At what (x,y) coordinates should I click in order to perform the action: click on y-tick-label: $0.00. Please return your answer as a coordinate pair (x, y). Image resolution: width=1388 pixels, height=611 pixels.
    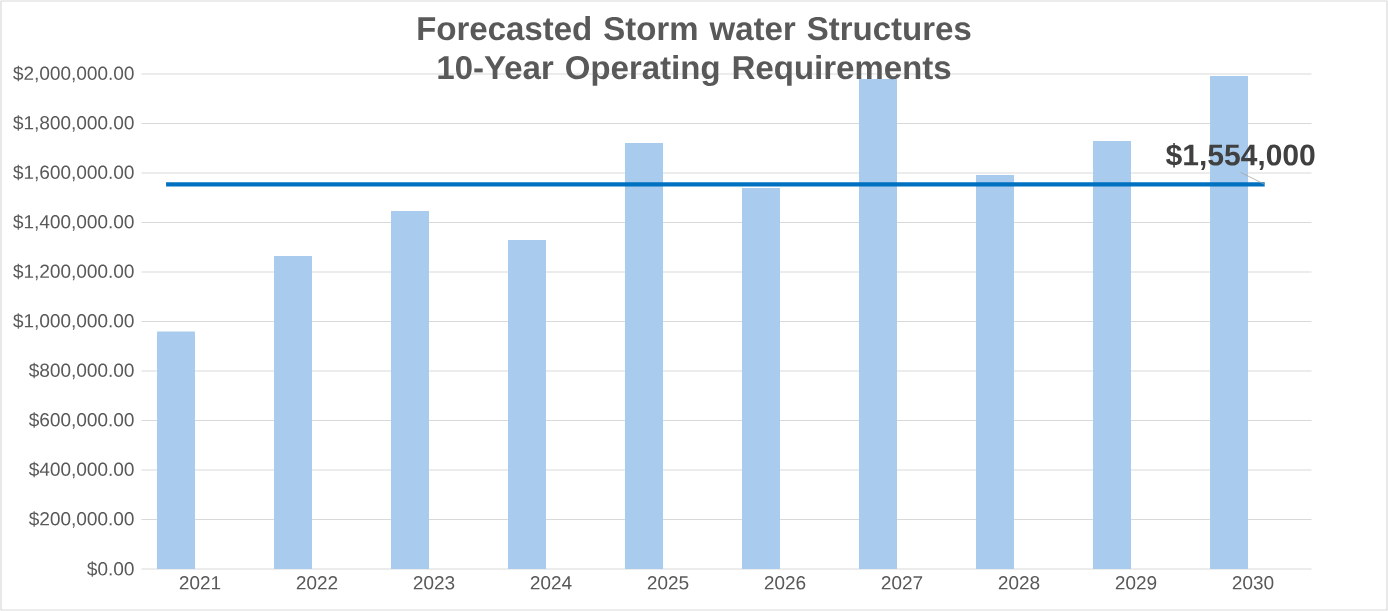
    Looking at the image, I should click on (110, 569).